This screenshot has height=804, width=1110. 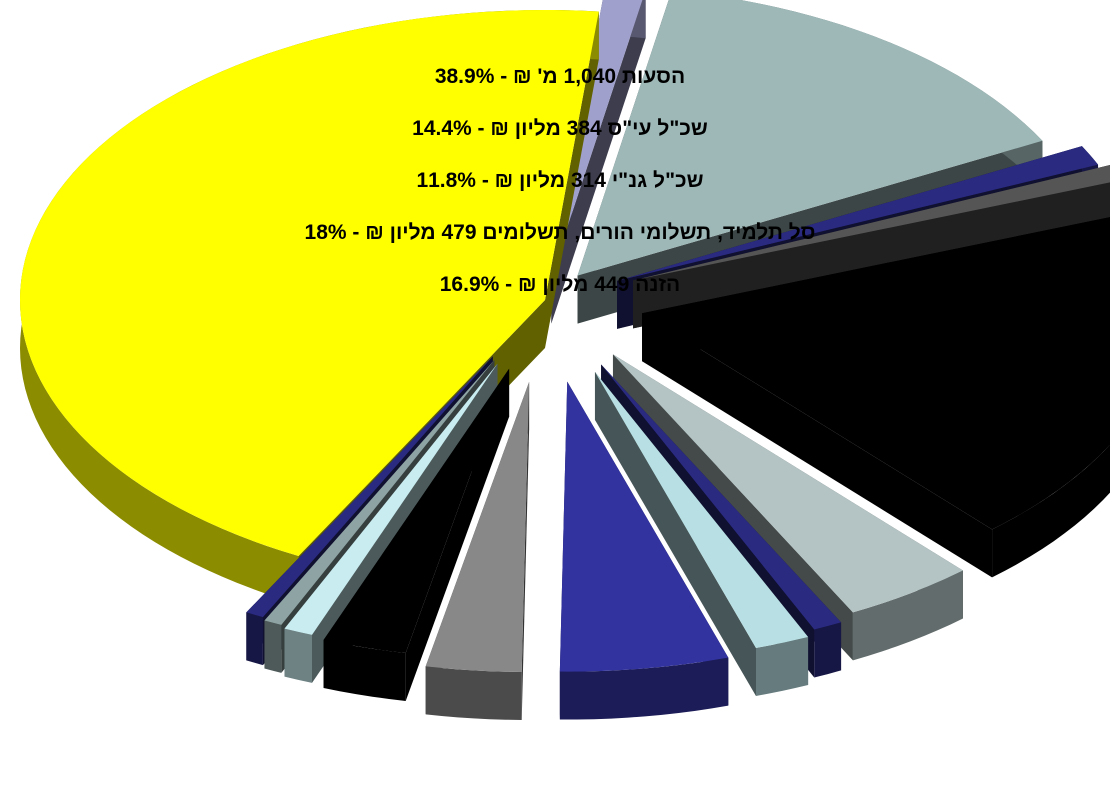 I want to click on pie-slice-10-top, so click(x=477, y=527).